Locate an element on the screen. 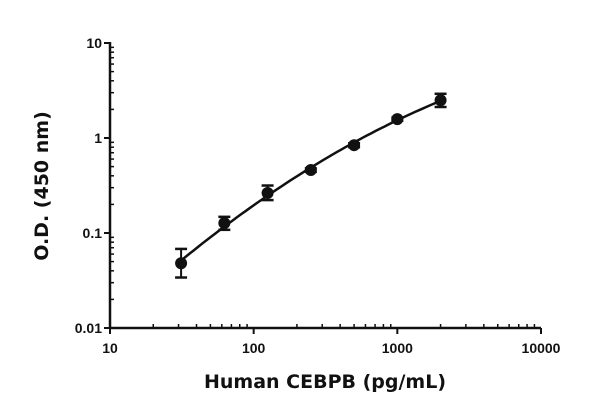 The image size is (600, 413). x-tick-label: 10000 is located at coordinates (541, 348).